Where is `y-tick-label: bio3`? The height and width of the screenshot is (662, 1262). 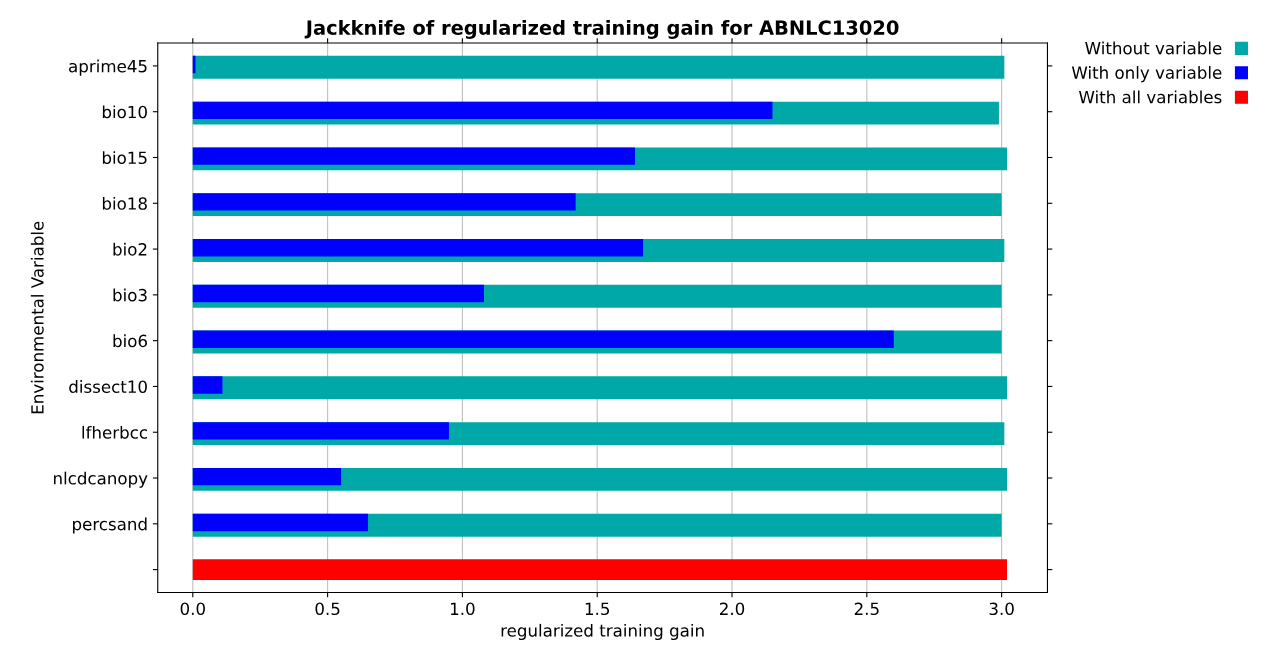
y-tick-label: bio3 is located at coordinates (130, 295).